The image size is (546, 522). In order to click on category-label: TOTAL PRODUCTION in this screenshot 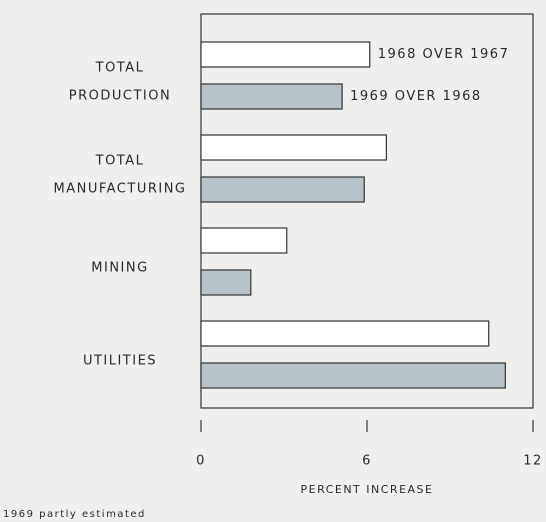, I will do `click(120, 81)`.